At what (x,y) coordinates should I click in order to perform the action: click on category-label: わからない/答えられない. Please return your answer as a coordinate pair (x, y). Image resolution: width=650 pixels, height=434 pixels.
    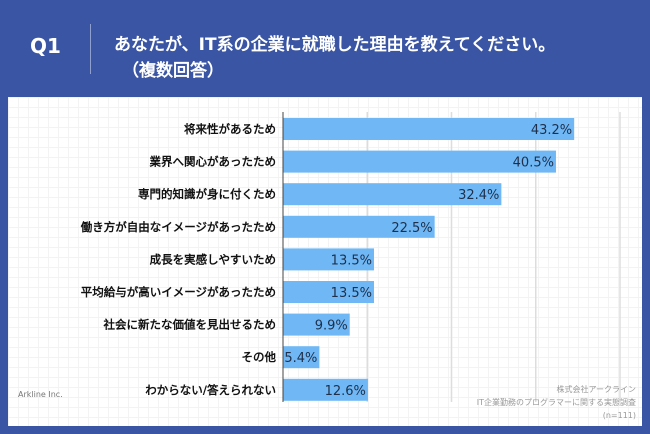
    Looking at the image, I should click on (210, 390).